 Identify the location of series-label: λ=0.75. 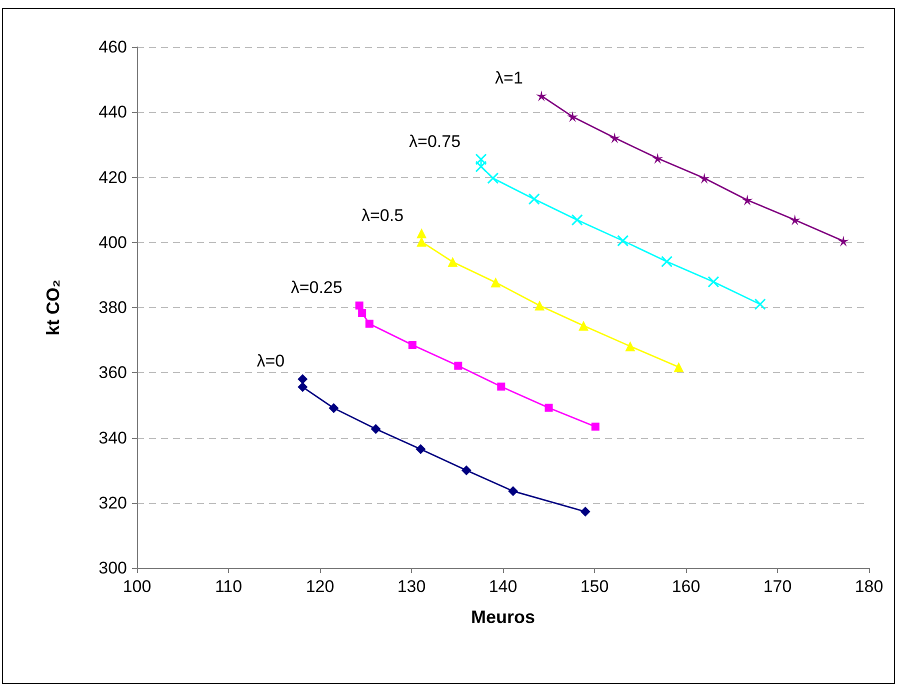
(435, 141).